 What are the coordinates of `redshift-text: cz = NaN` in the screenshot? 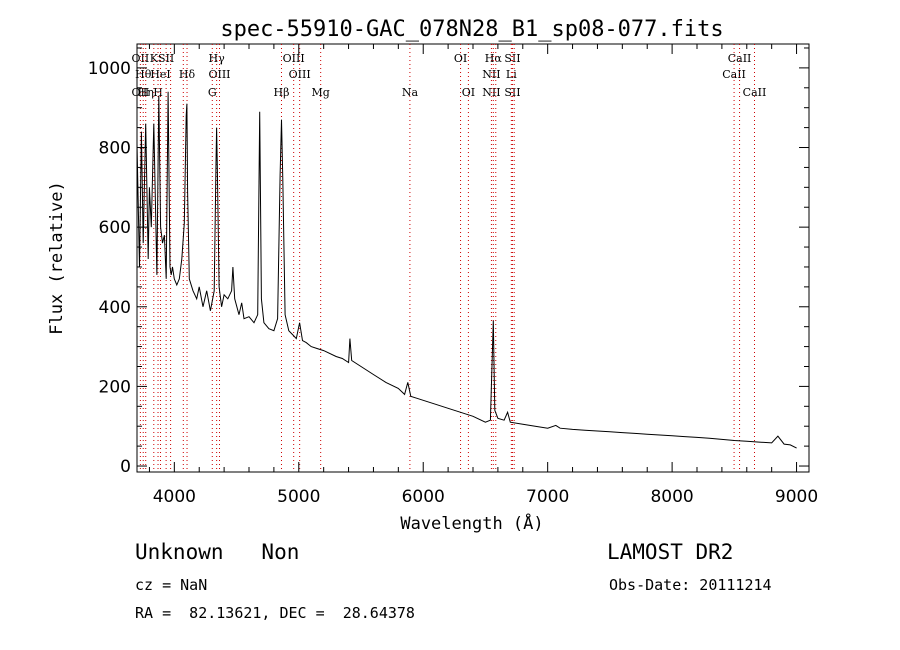 It's located at (171, 585).